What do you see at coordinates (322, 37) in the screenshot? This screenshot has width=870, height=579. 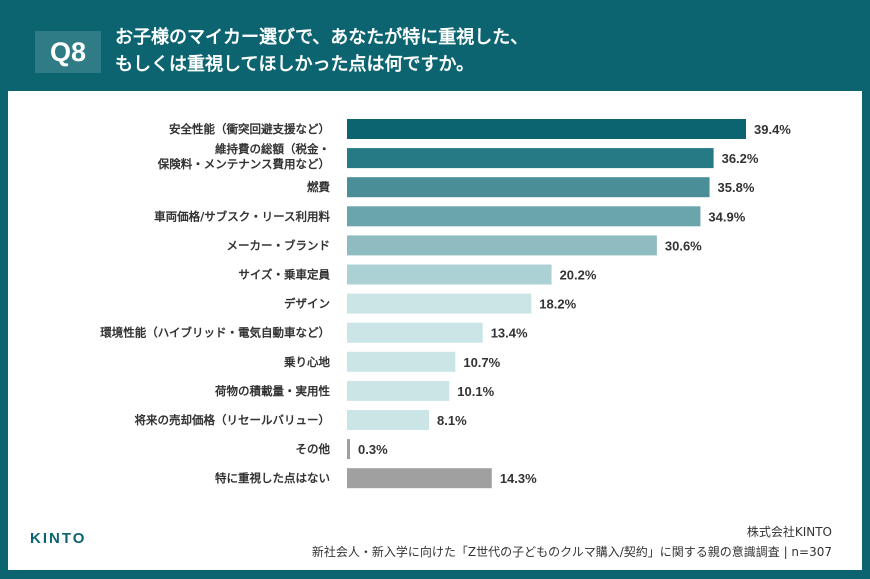 I see `title-line-1: お子様のマイカー選びで、あなたが特に重視した、` at bounding box center [322, 37].